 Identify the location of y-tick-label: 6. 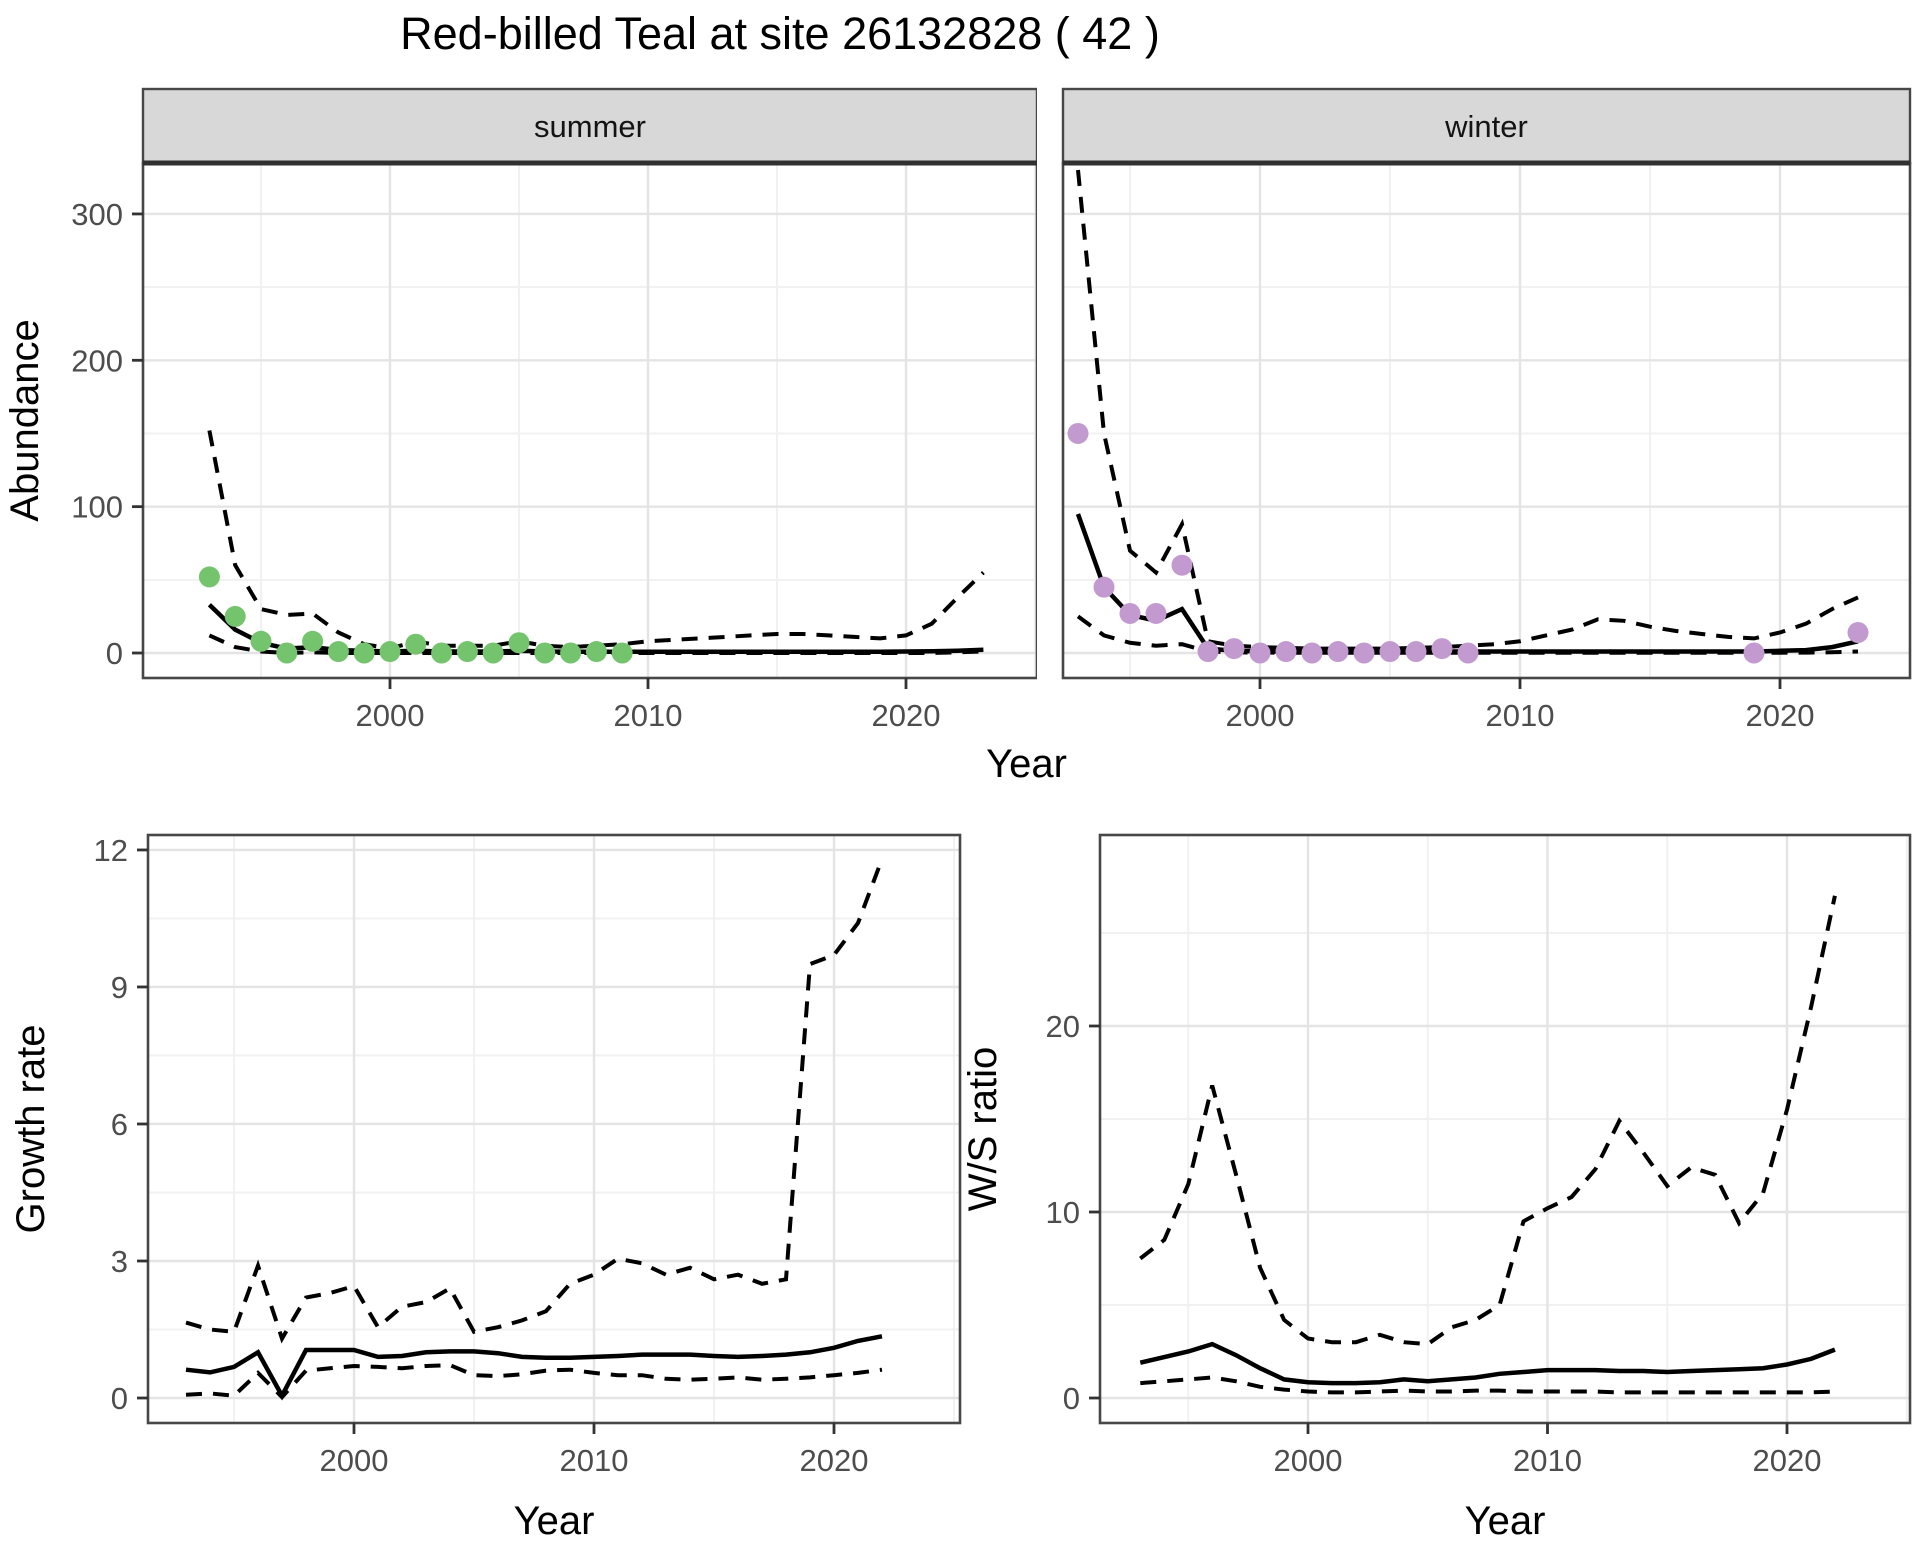
(119, 1124).